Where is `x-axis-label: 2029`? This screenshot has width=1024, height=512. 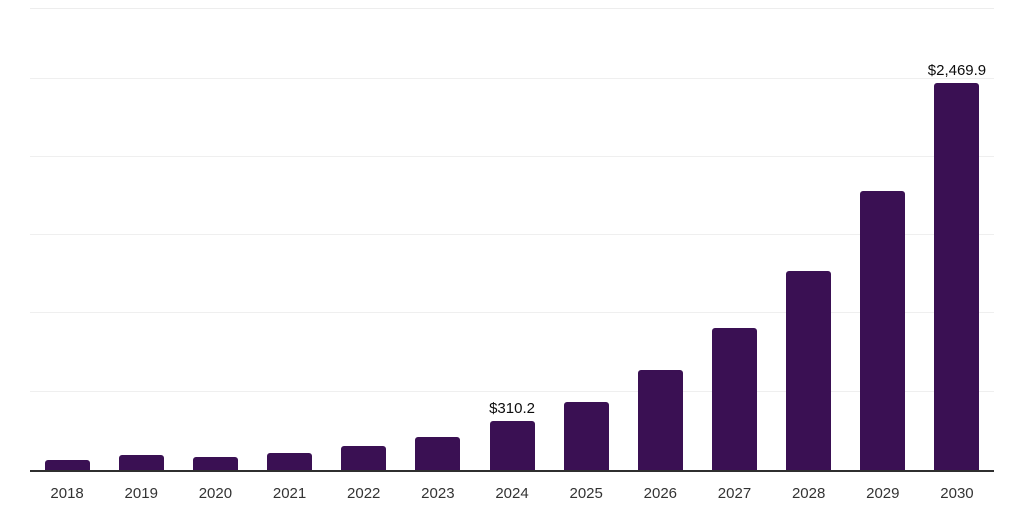 x-axis-label: 2029 is located at coordinates (883, 493).